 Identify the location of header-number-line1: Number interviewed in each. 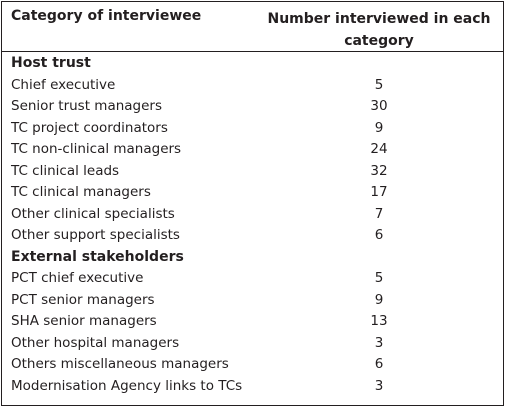
(379, 19).